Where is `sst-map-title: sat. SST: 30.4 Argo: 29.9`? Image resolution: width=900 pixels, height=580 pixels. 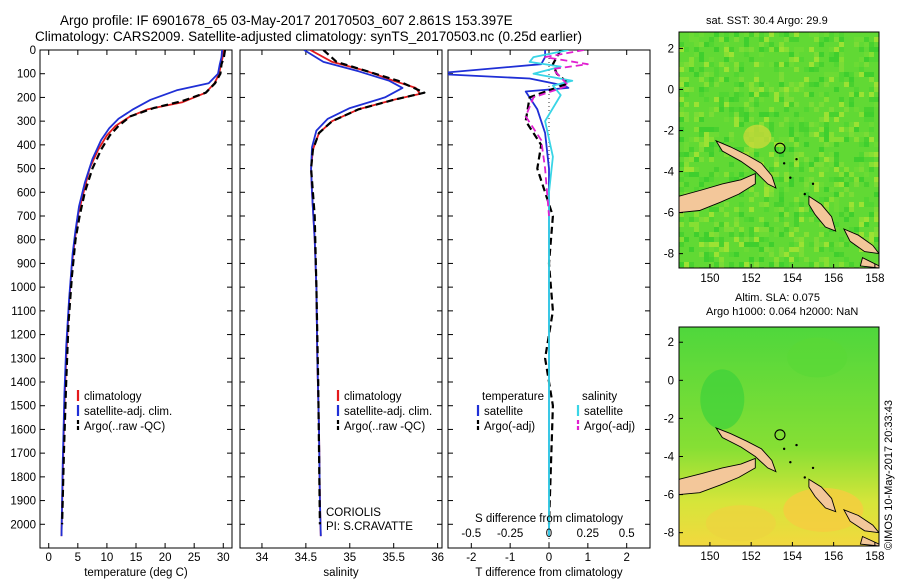
sst-map-title: sat. SST: 30.4 Argo: 29.9 is located at coordinates (767, 21).